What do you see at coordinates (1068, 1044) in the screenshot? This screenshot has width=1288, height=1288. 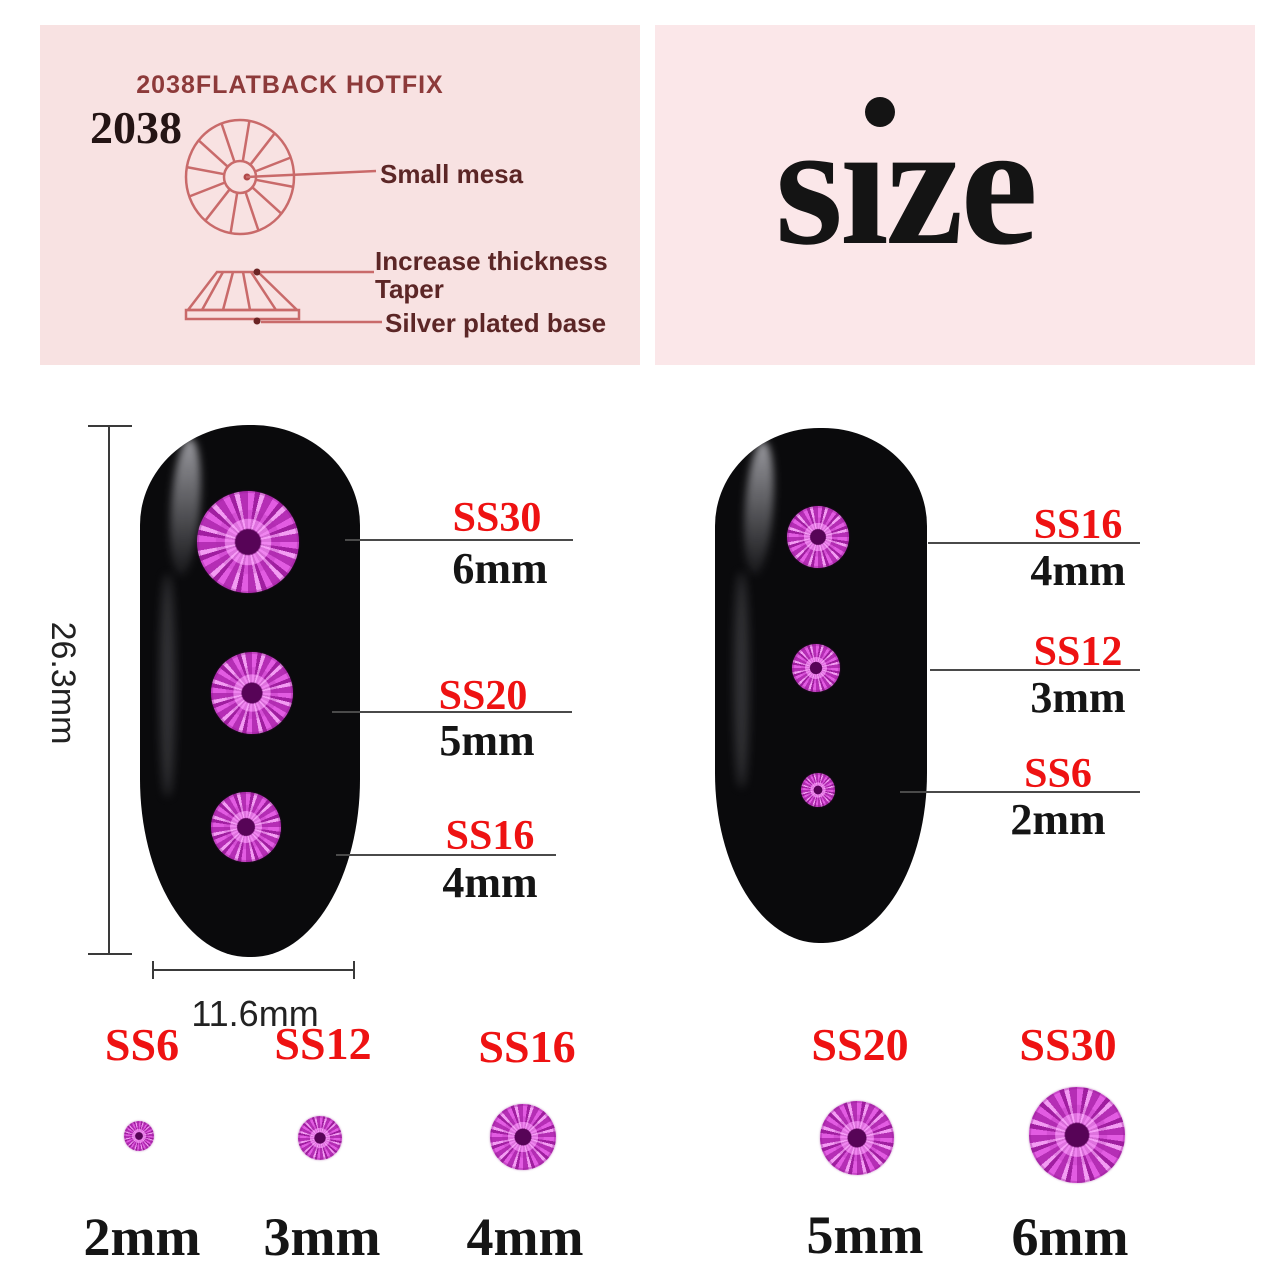 I see `chart-code-ss30: SS30` at bounding box center [1068, 1044].